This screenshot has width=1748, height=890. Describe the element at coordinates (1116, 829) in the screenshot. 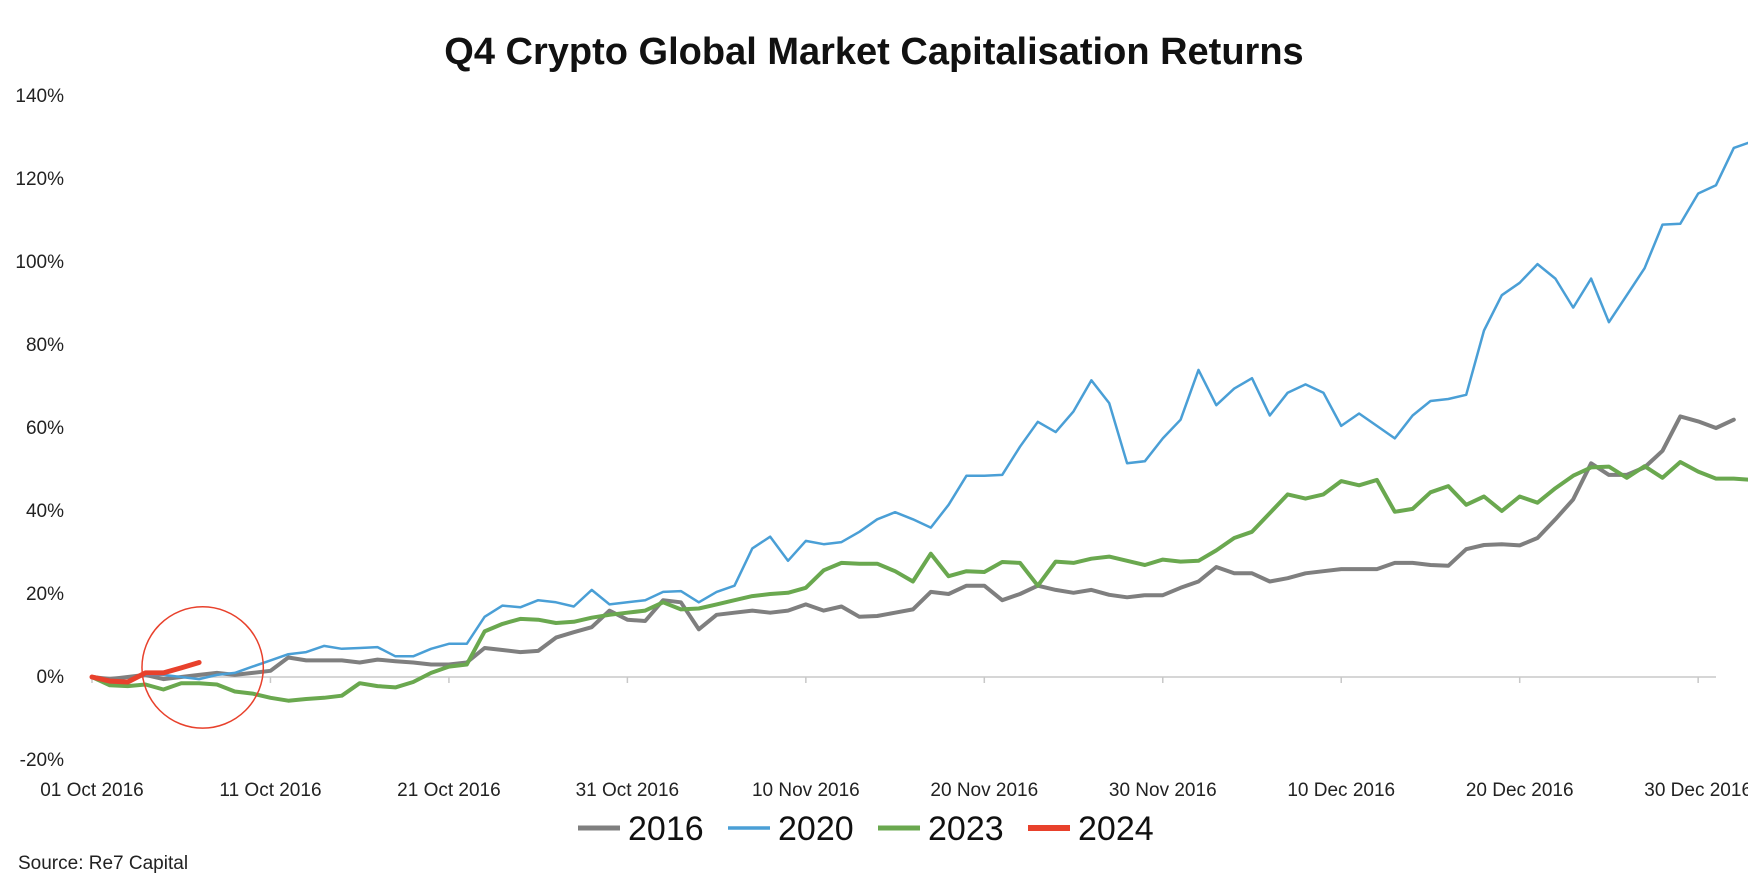

I see `legend-label: 2024` at that location.